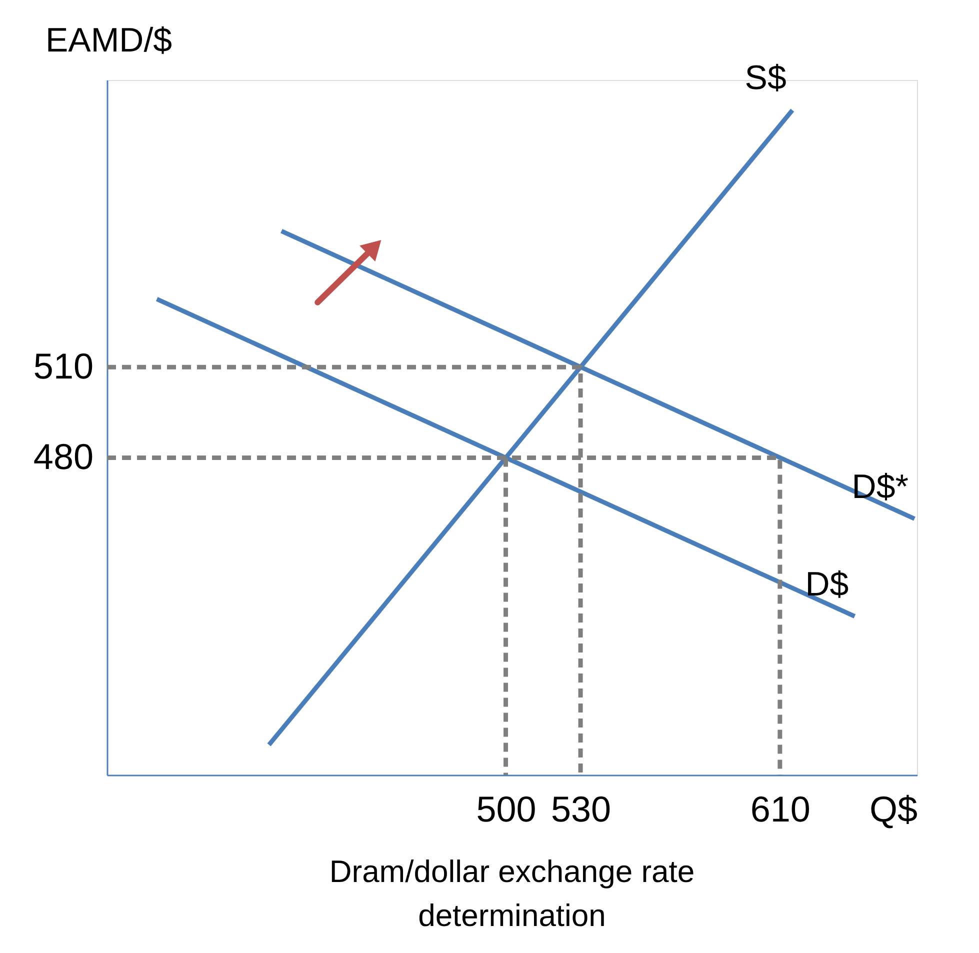  Describe the element at coordinates (63, 457) in the screenshot. I see `y-tick-label: 480` at that location.